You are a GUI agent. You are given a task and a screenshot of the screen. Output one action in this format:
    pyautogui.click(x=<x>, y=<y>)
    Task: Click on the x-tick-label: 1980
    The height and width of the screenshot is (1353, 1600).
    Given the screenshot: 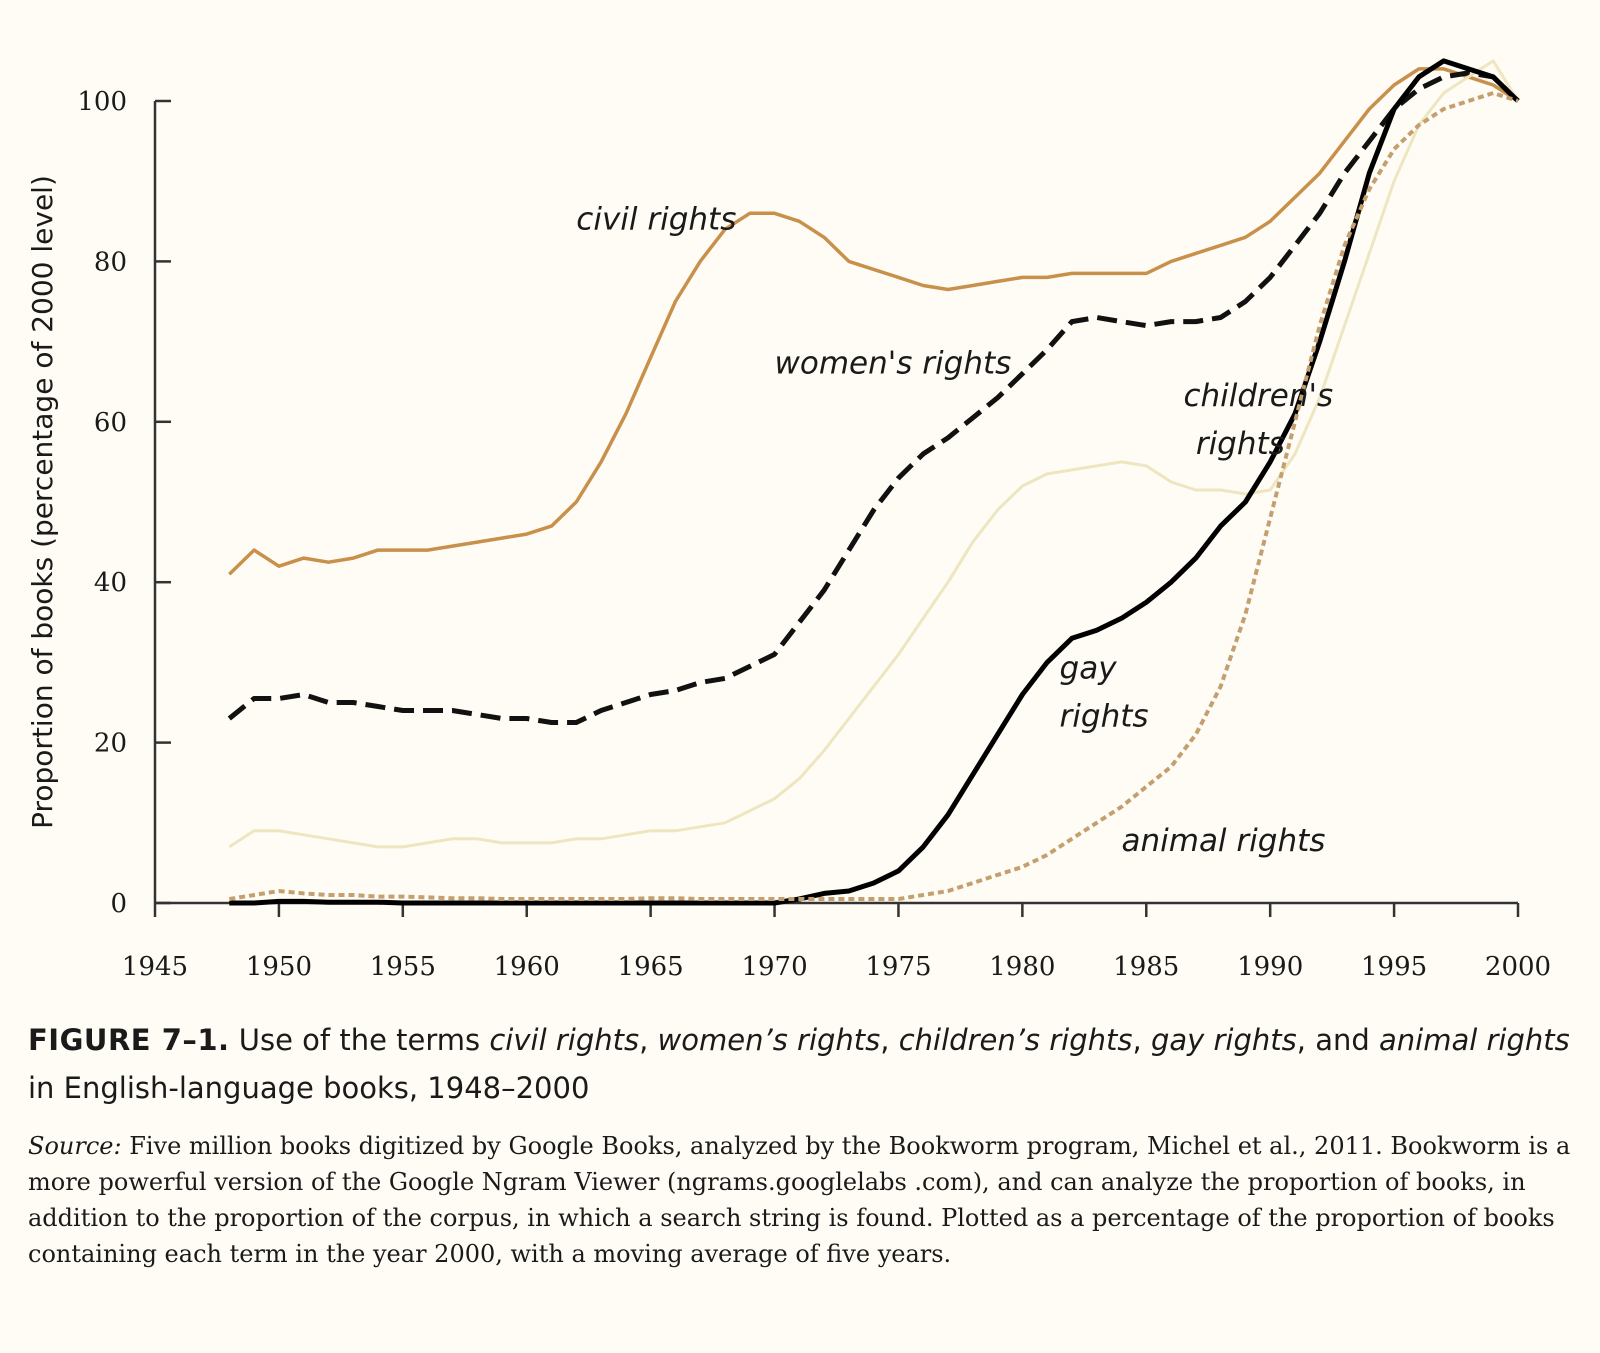 What is the action you would take?
    pyautogui.click(x=1022, y=967)
    